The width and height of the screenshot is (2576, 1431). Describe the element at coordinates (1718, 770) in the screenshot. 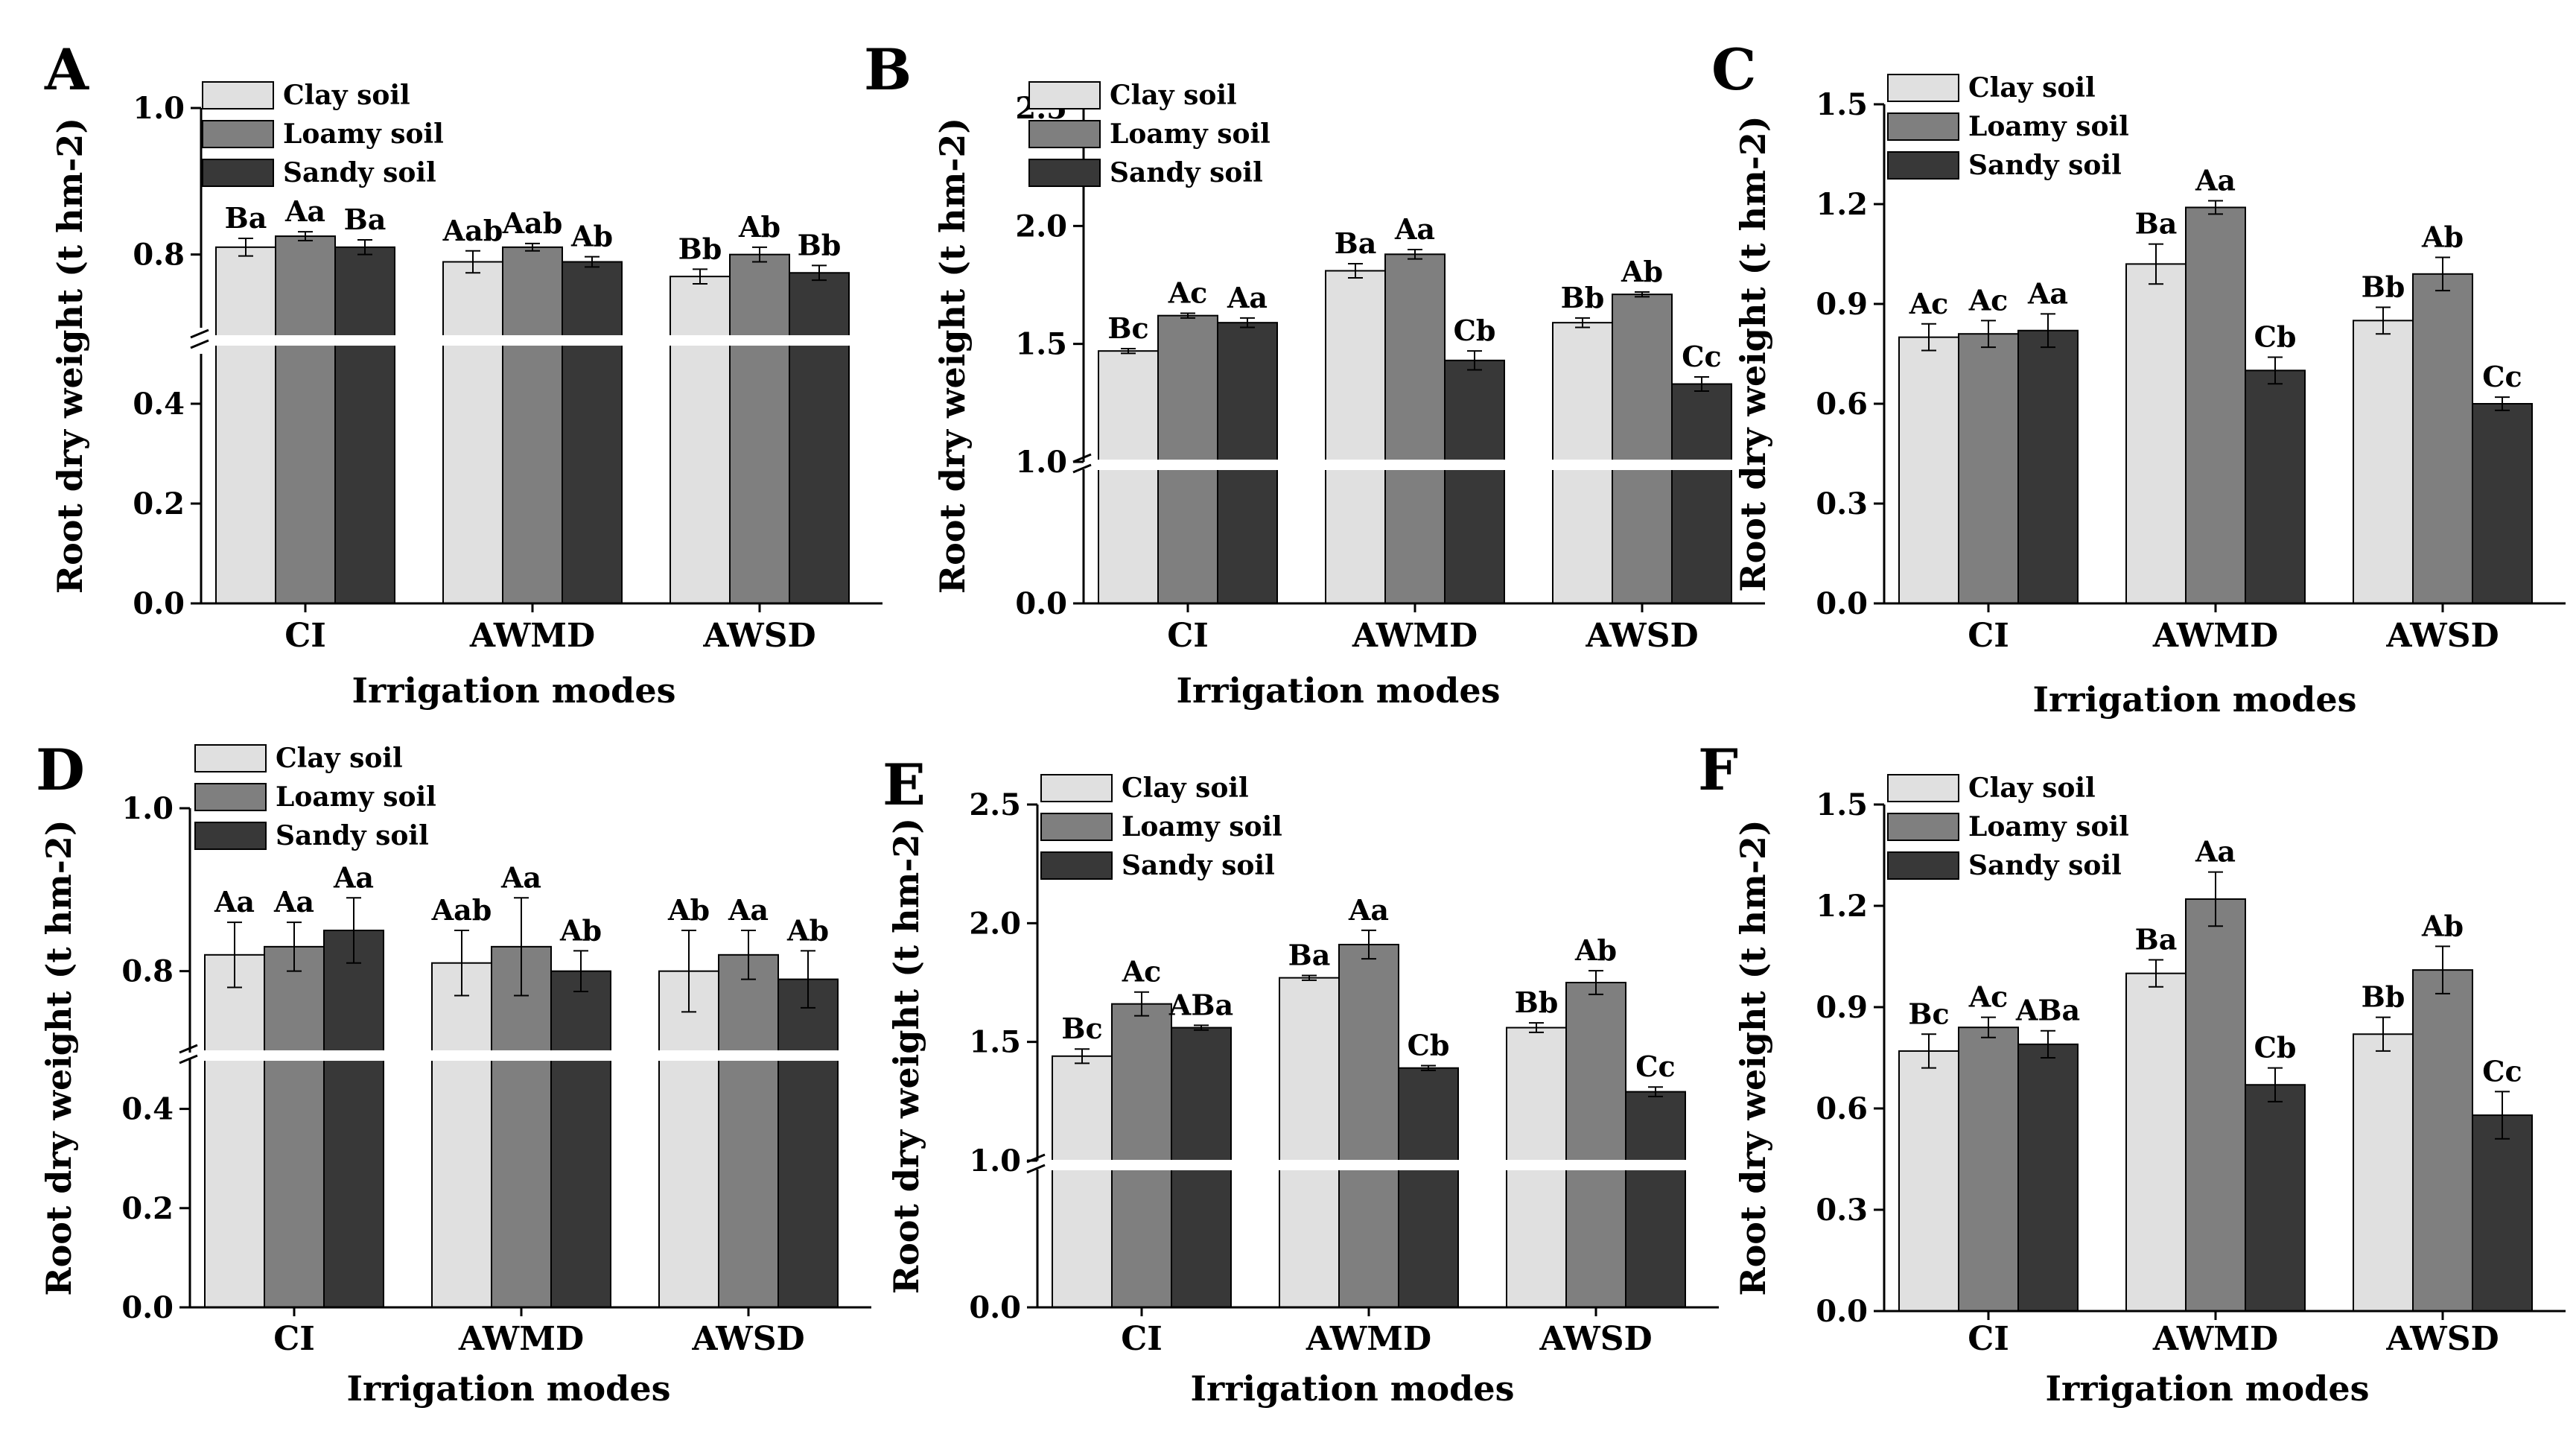

I see `panel-letter: F` at that location.